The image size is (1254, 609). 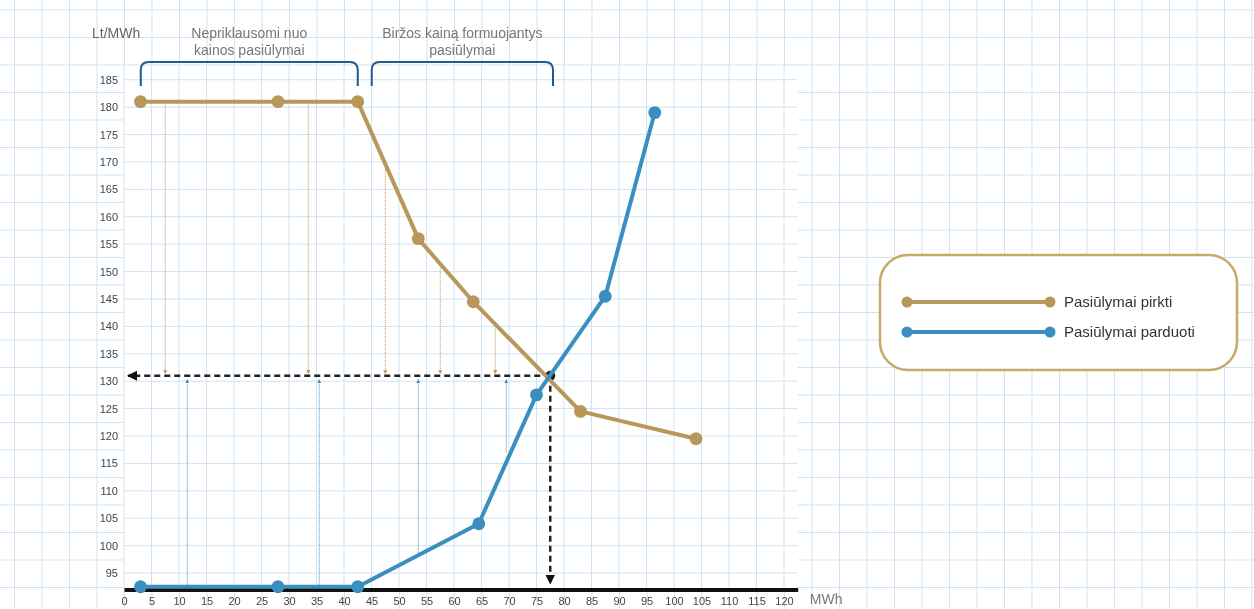 I want to click on y-tick-label: 115, so click(x=109, y=463).